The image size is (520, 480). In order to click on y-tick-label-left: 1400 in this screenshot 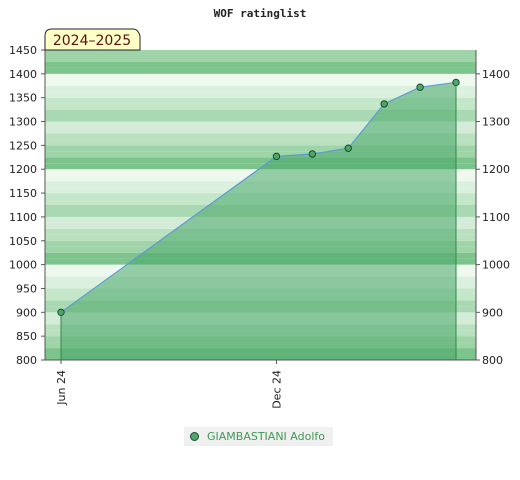, I will do `click(23, 74)`.